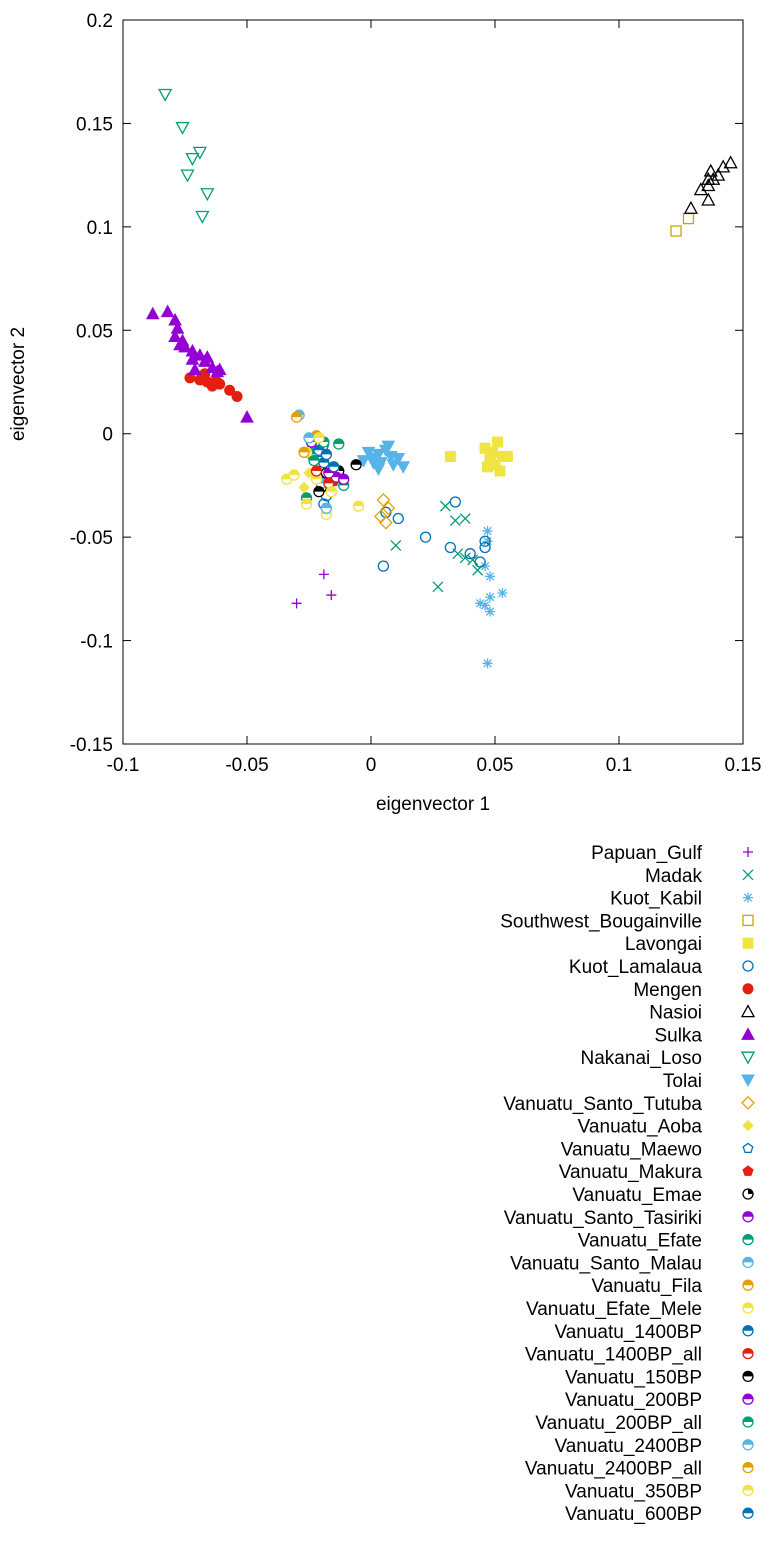 This screenshot has width=770, height=1547. What do you see at coordinates (633, 1377) in the screenshot?
I see `legend-label: Vanuatu_150BP` at bounding box center [633, 1377].